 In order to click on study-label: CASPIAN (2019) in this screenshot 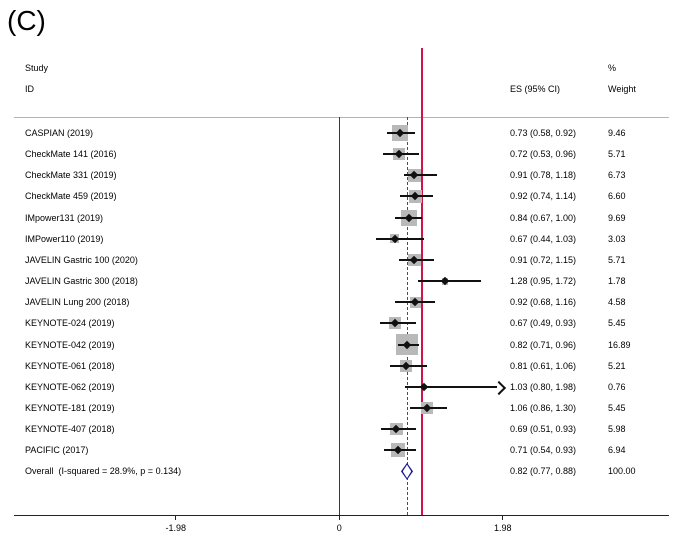, I will do `click(59, 133)`.